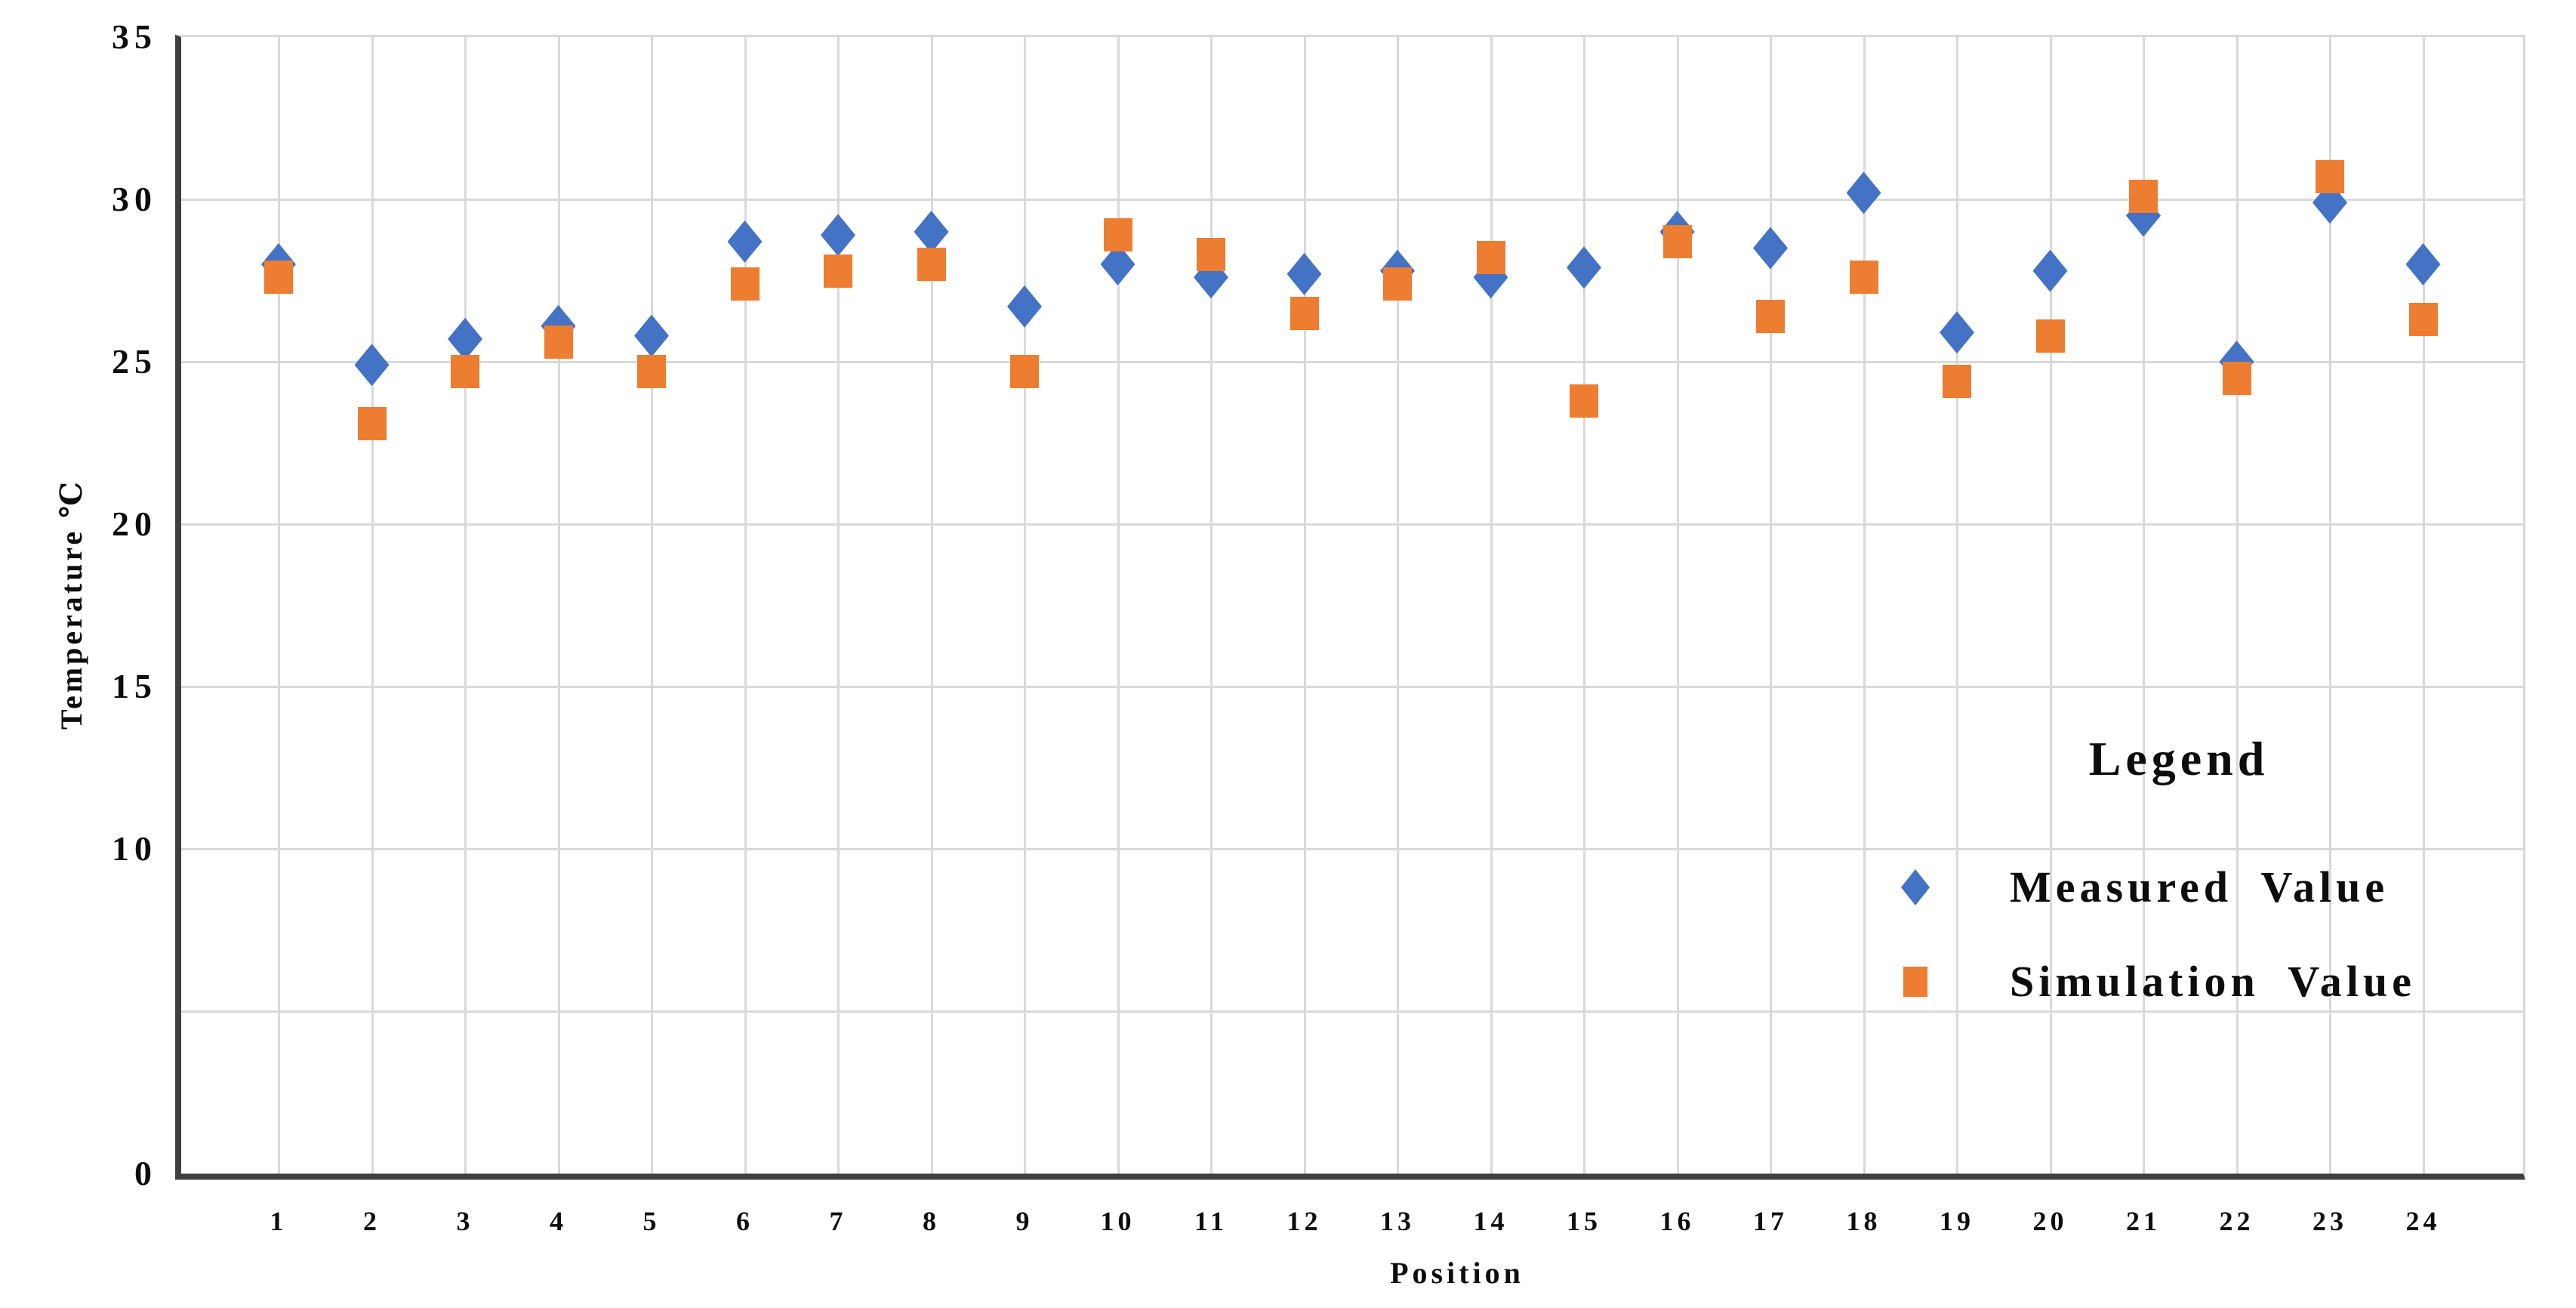  What do you see at coordinates (145, 1173) in the screenshot?
I see `y-tick-0: 0` at bounding box center [145, 1173].